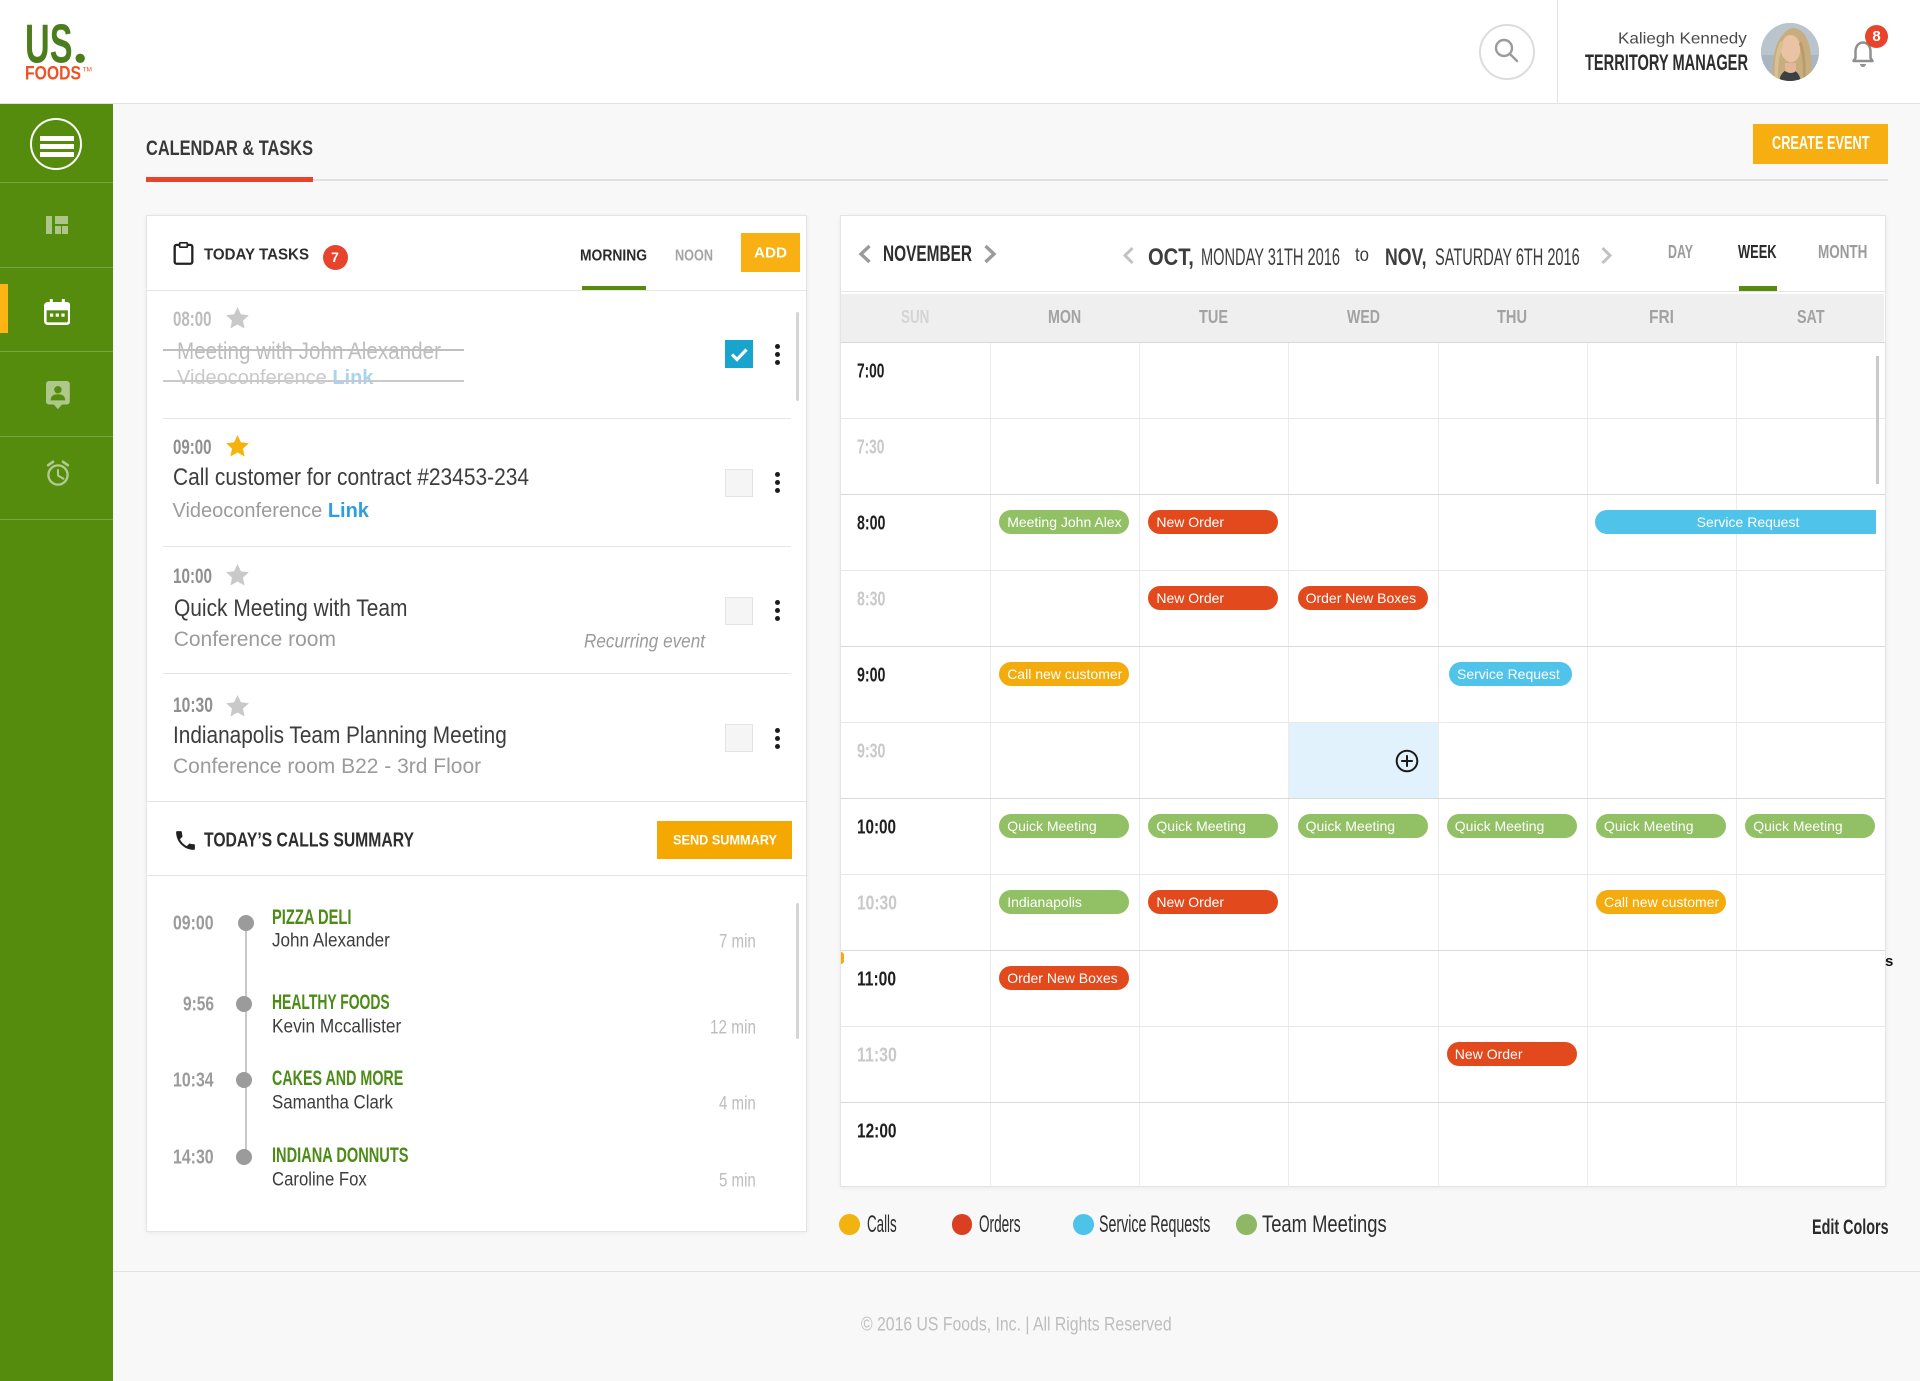 The height and width of the screenshot is (1381, 1920). Describe the element at coordinates (331, 1002) in the screenshot. I see `svg-text: HEALTHY FOODS` at that location.